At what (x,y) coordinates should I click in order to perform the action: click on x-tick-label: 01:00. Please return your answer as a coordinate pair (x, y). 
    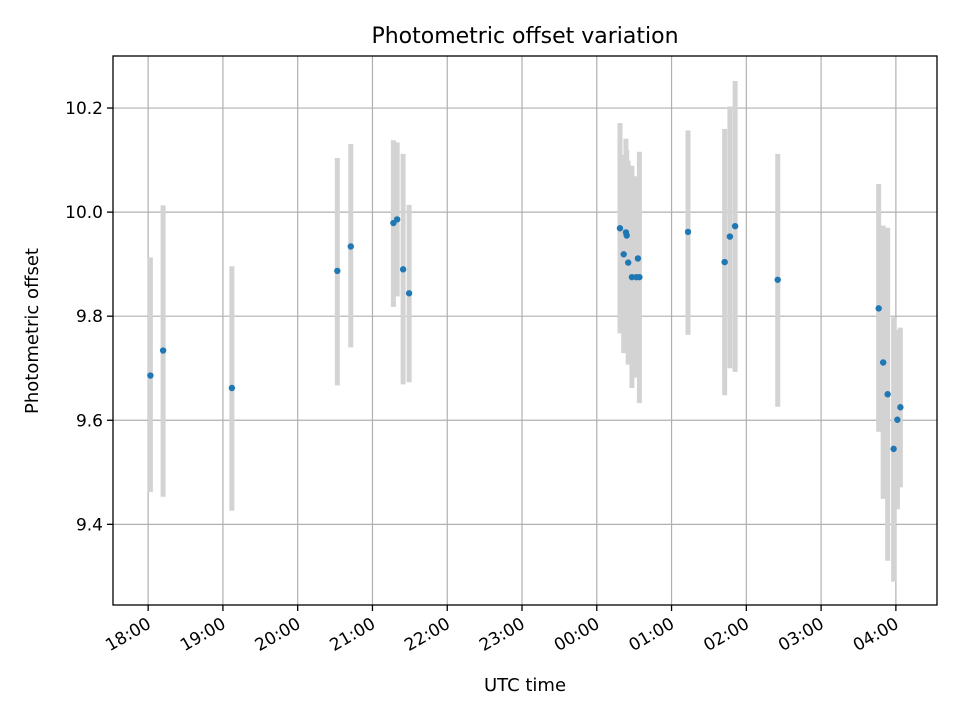
    Looking at the image, I should click on (652, 635).